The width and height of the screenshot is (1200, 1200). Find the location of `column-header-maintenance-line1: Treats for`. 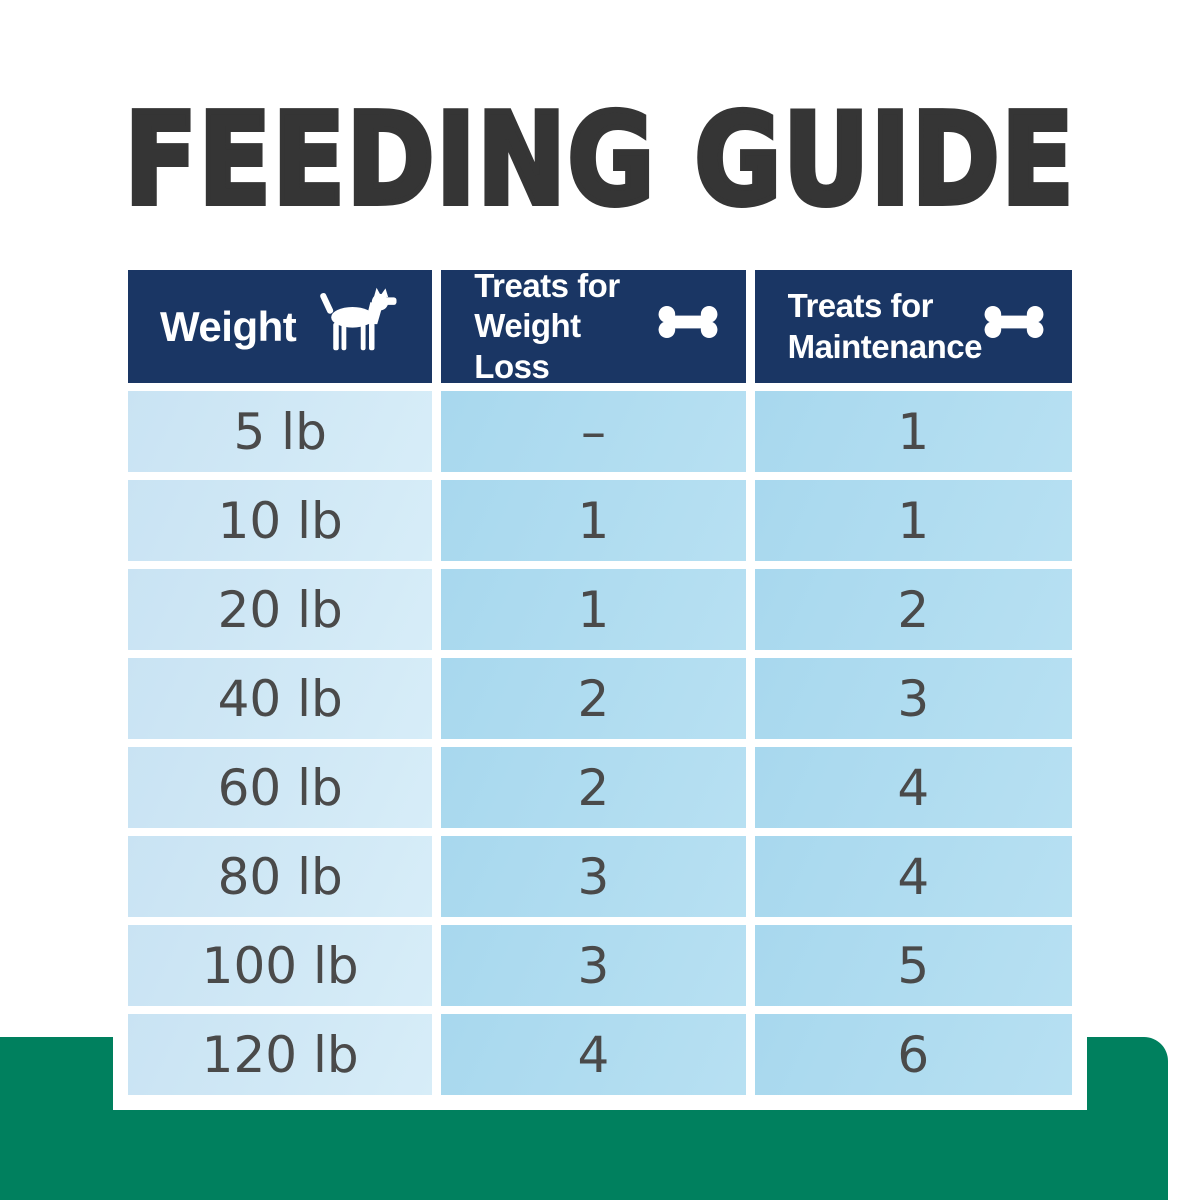

column-header-maintenance-line1: Treats for is located at coordinates (860, 306).